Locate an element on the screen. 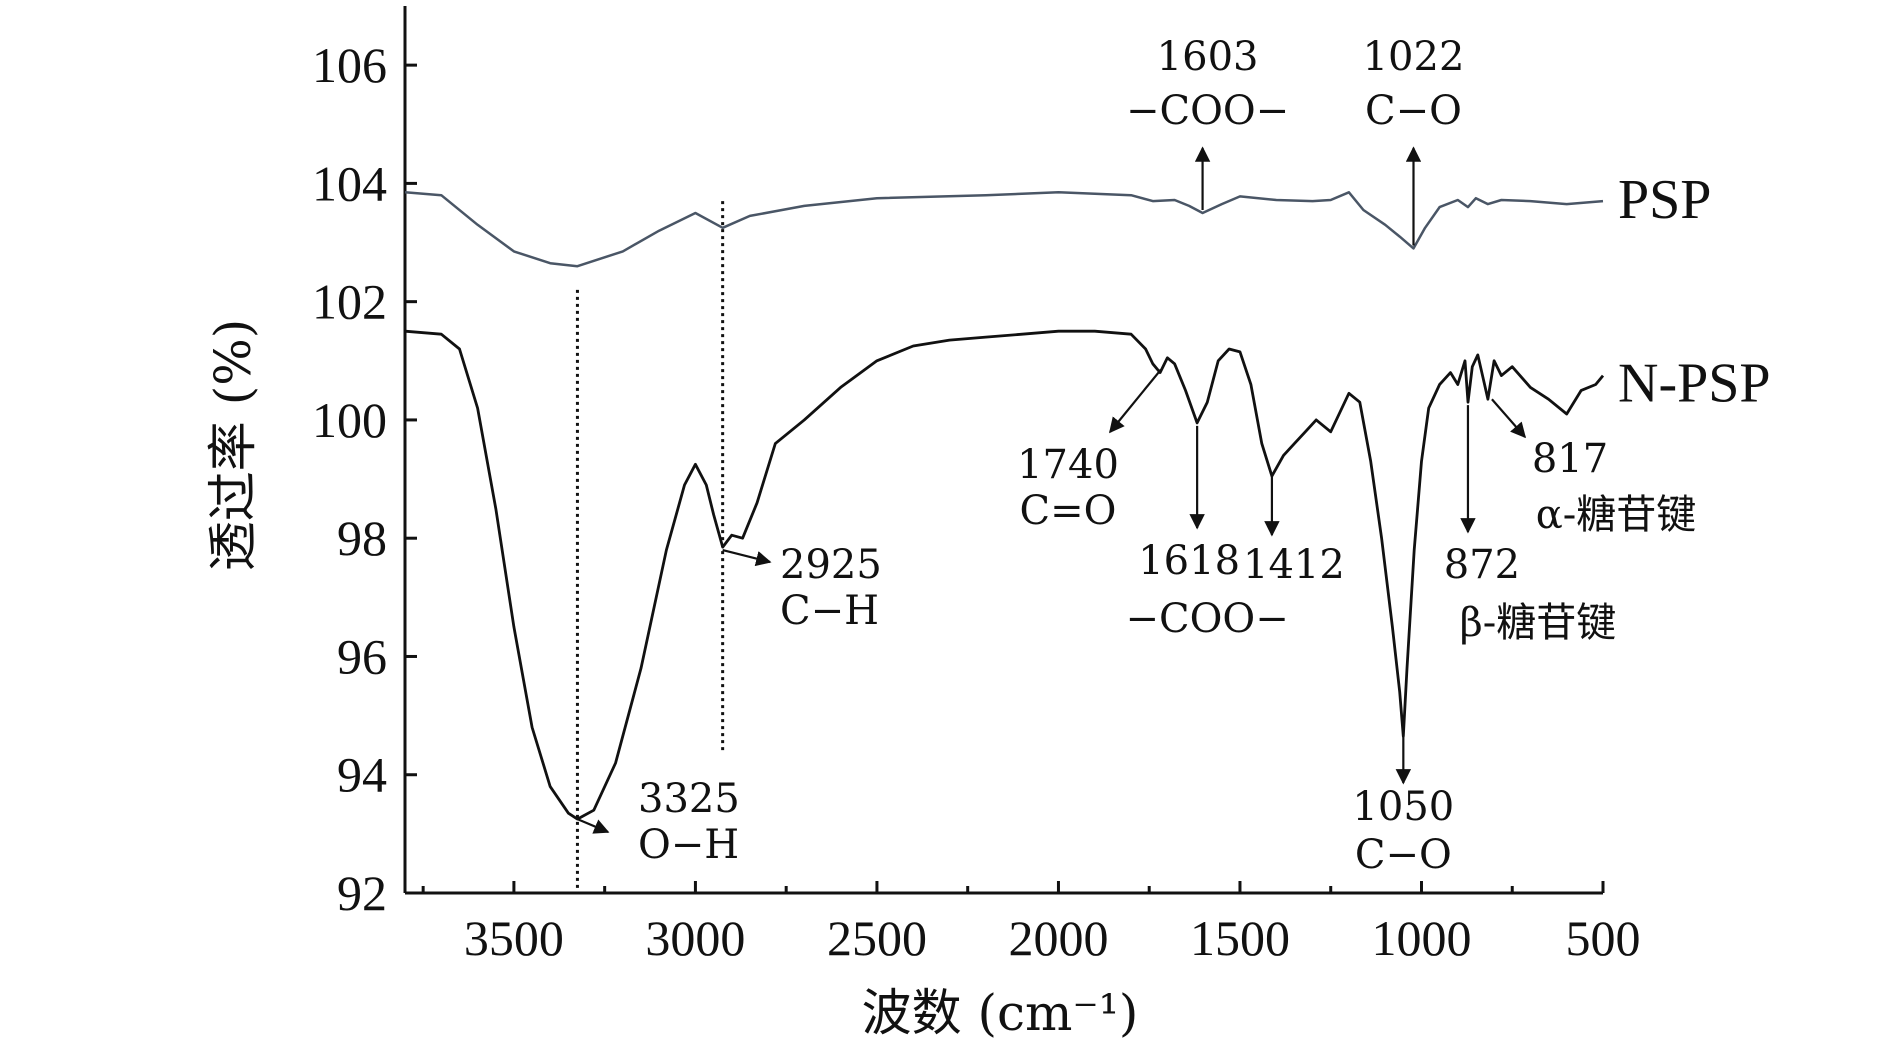 Image resolution: width=1890 pixels, height=1056 pixels. annotation-label: O−H is located at coordinates (688, 845).